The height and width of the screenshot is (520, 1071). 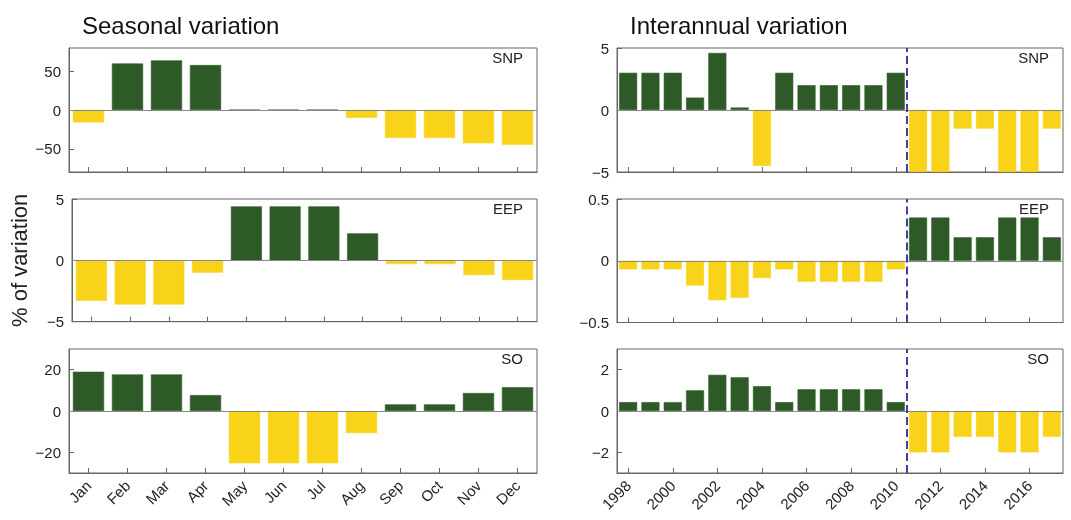 What do you see at coordinates (48, 452) in the screenshot?
I see `y-tick-label: −20` at bounding box center [48, 452].